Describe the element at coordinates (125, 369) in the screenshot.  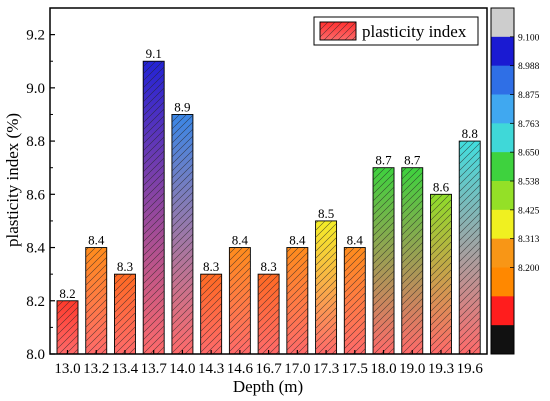
I see `x-tick-label: 13.4` at that location.